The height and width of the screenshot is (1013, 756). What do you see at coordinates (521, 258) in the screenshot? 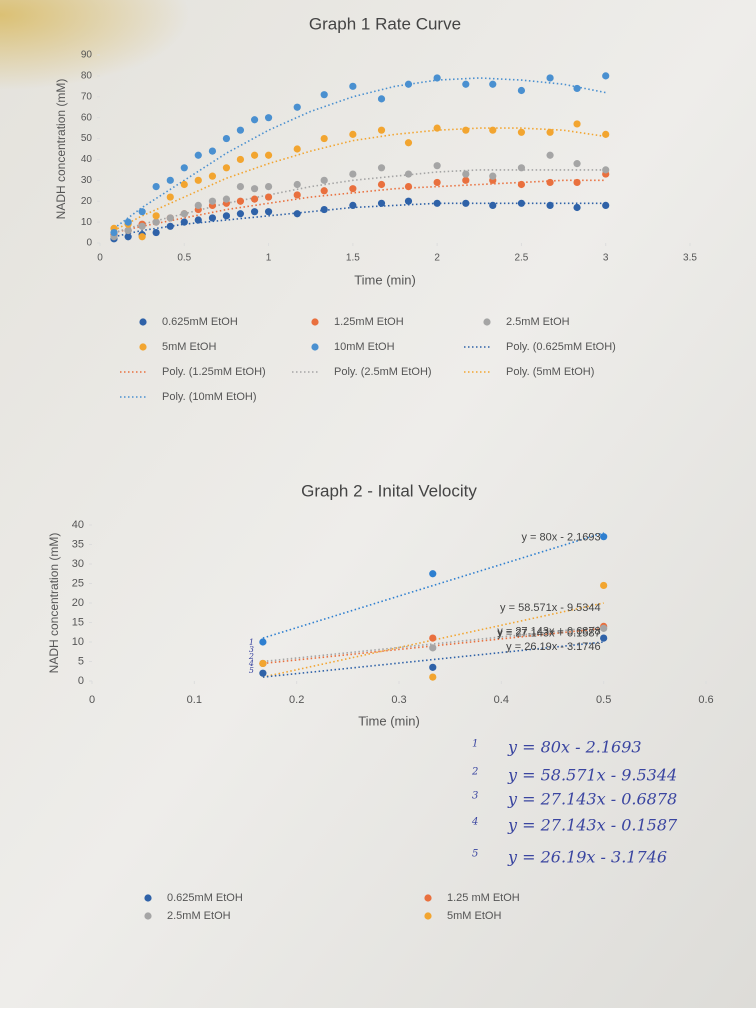
I see `x-tick-label: 2.5` at bounding box center [521, 258].